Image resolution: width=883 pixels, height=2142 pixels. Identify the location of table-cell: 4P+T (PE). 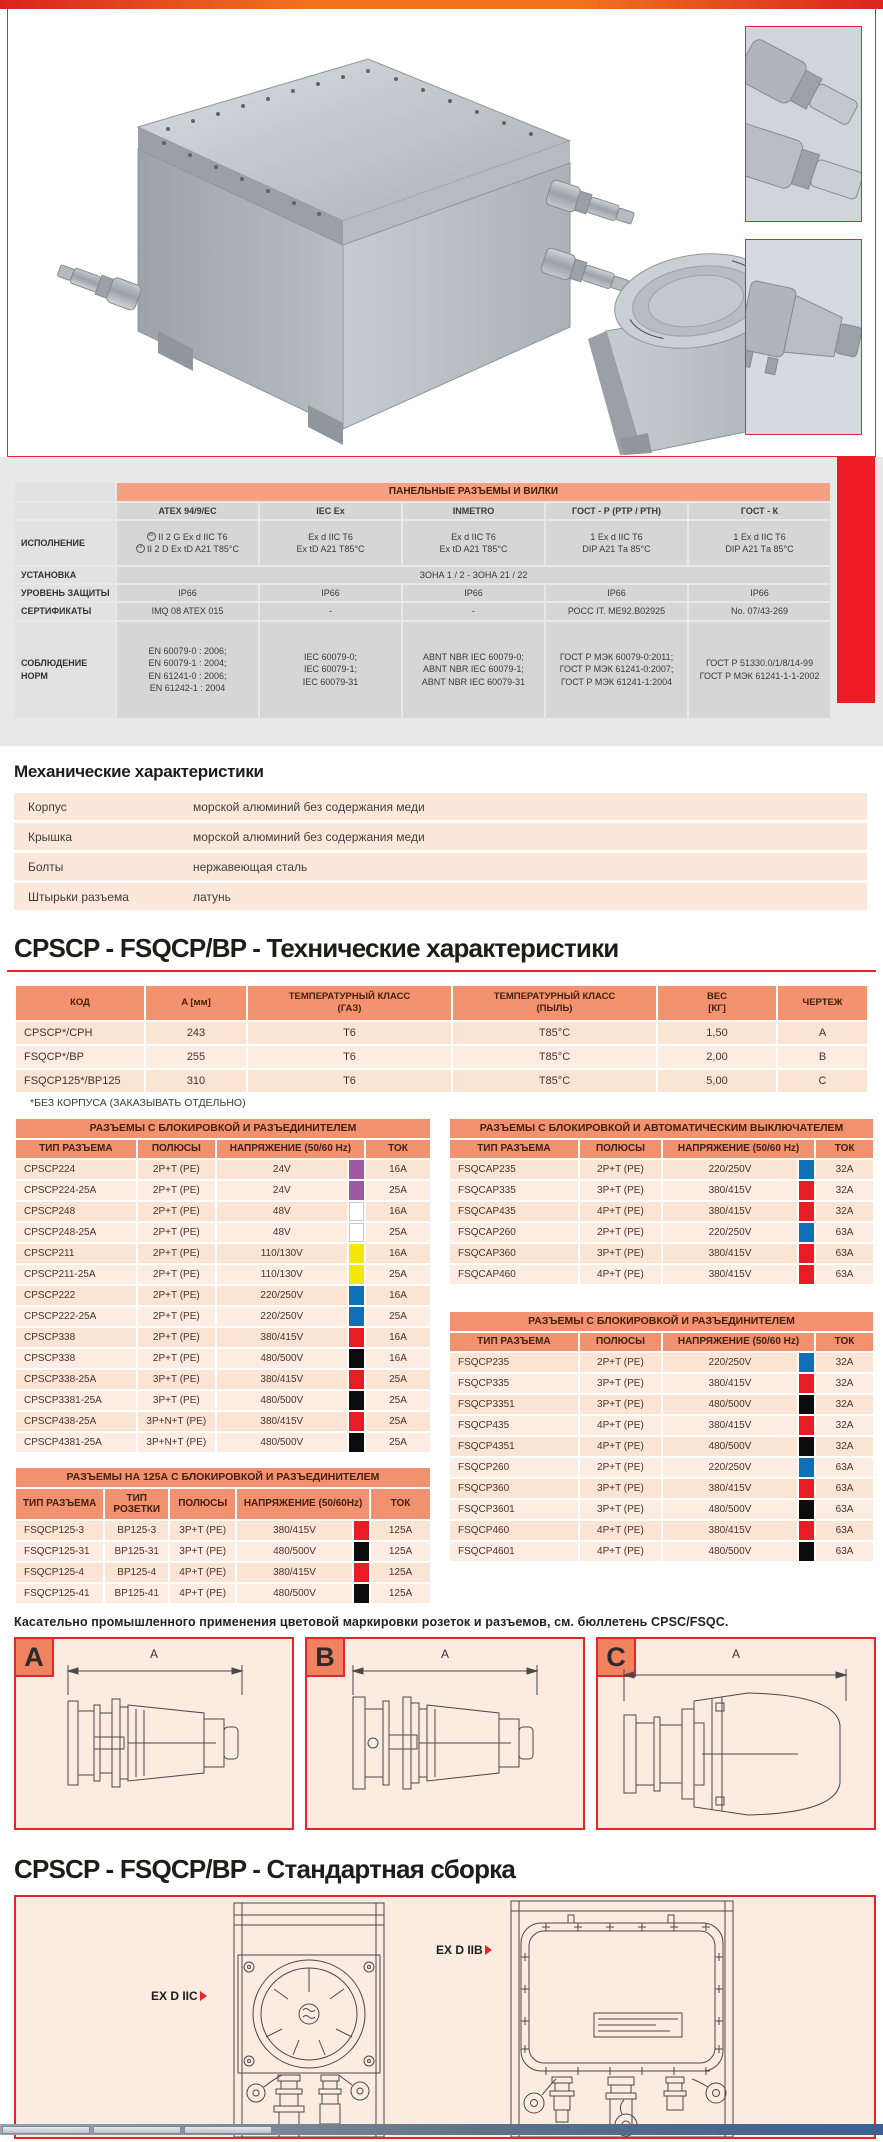
(620, 1530).